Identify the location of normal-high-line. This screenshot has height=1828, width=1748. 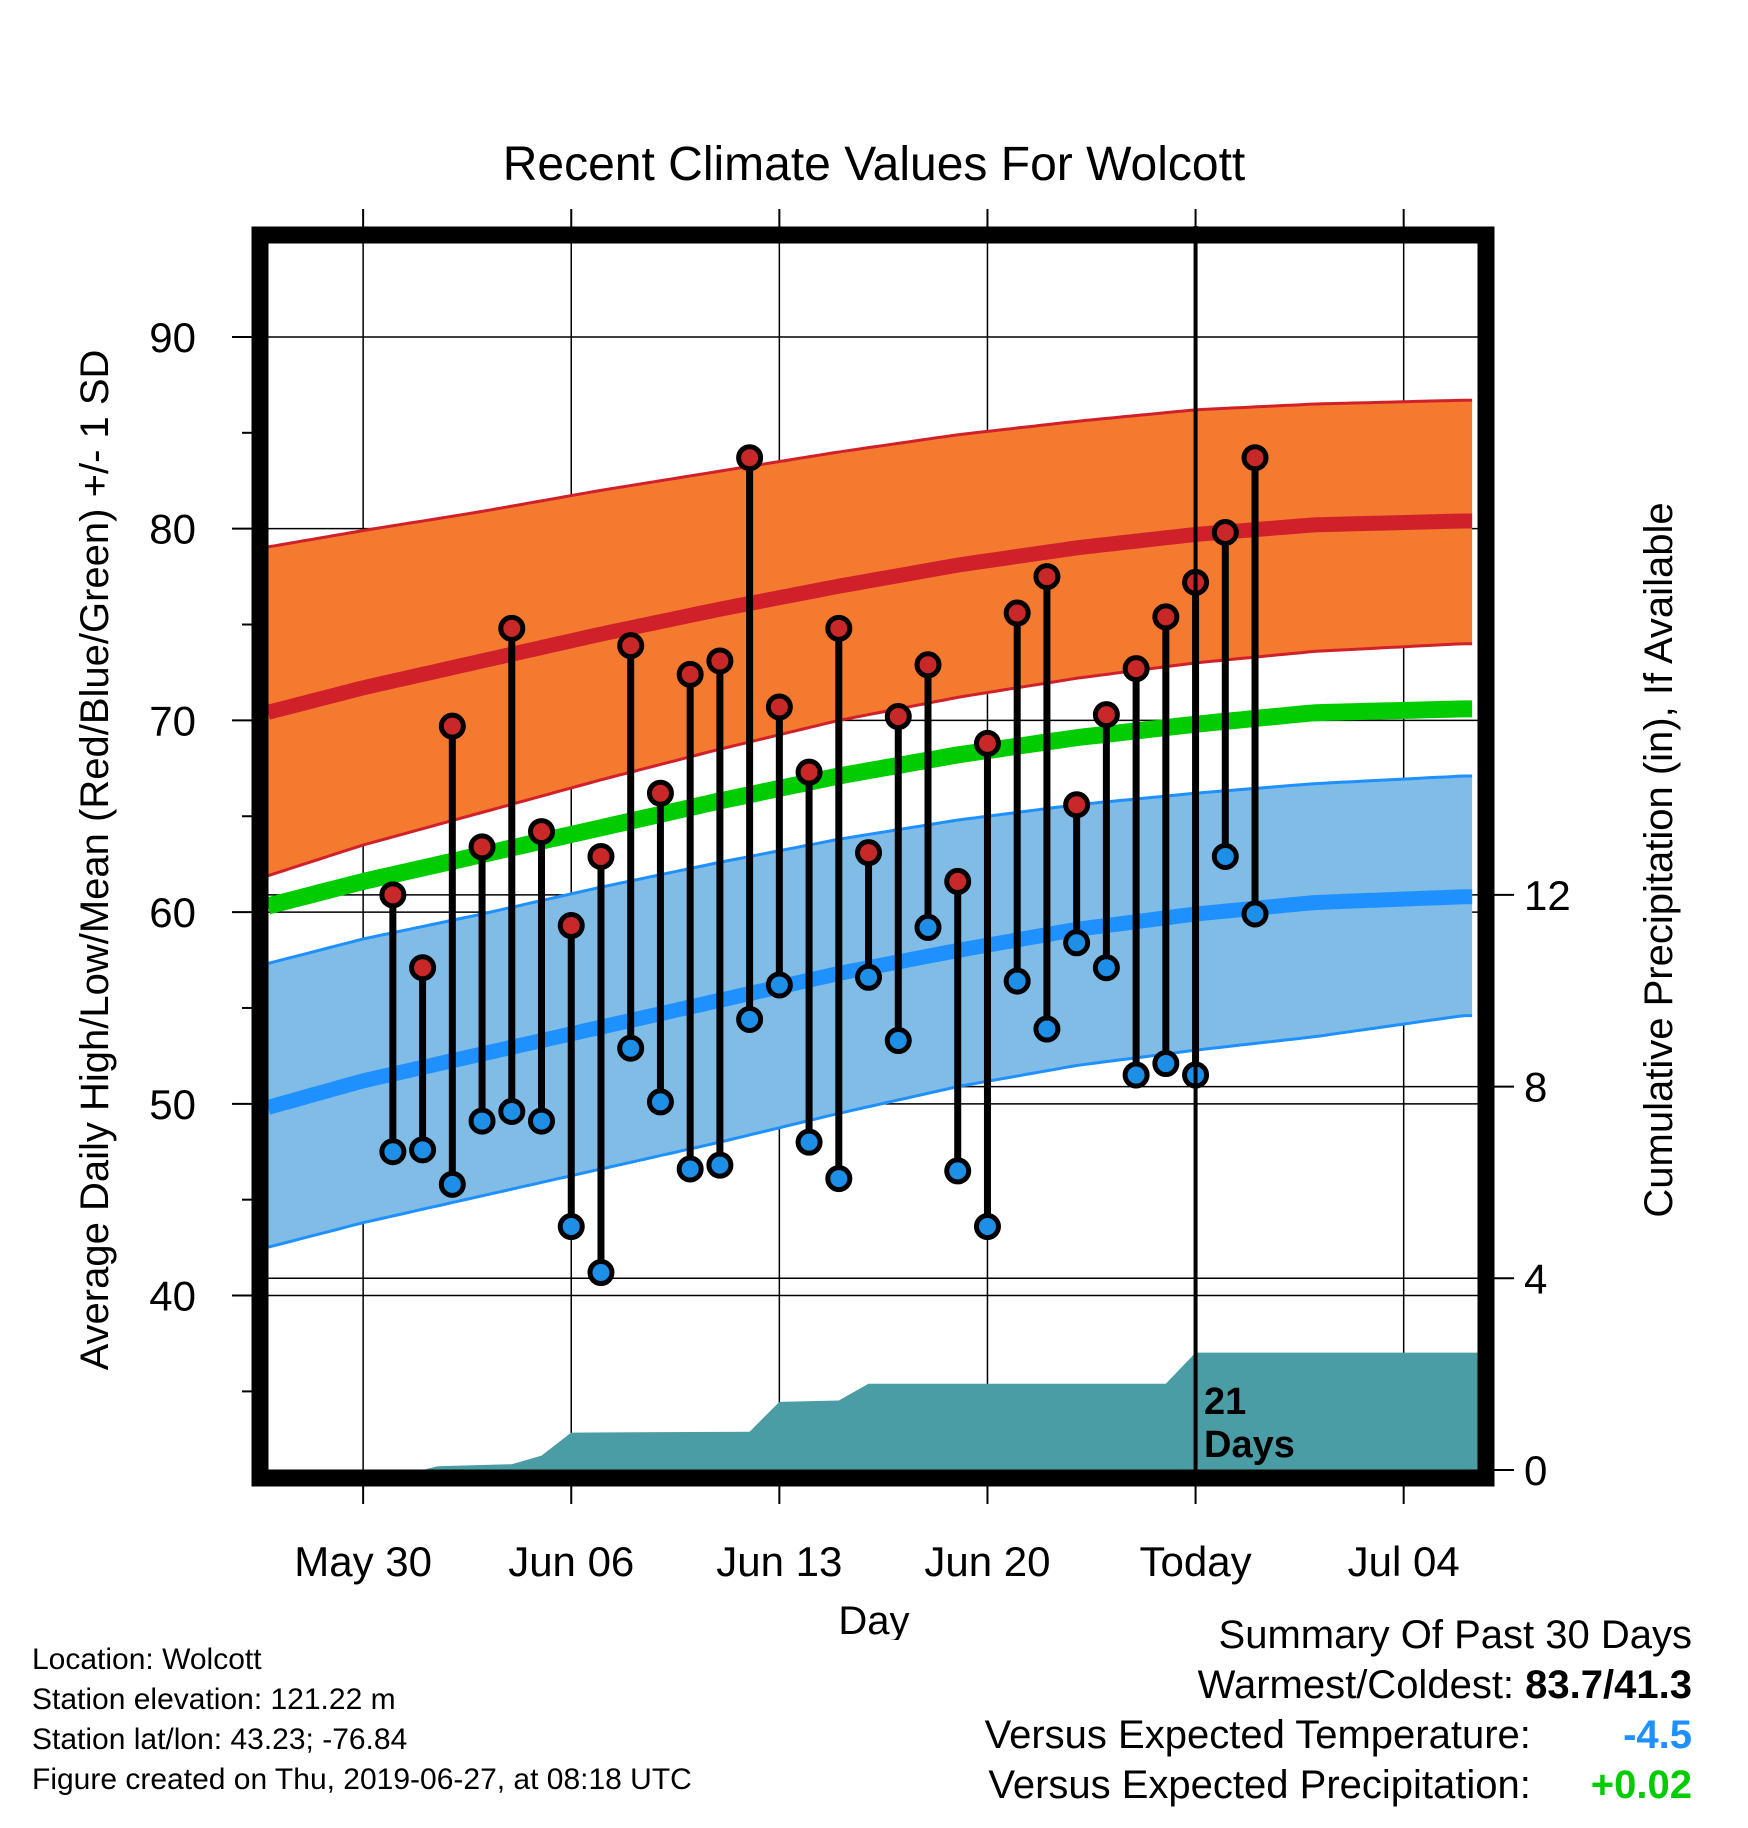
(869, 616).